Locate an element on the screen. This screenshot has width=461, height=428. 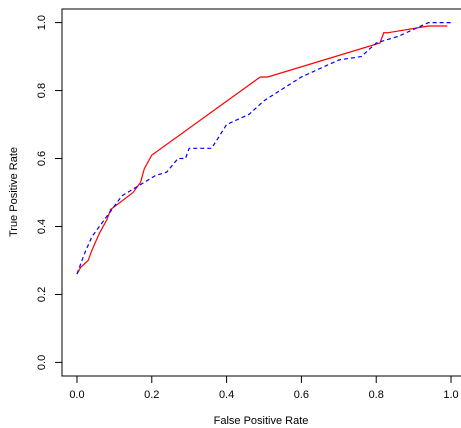
y-axis-label: True Positive Rate is located at coordinates (14, 192).